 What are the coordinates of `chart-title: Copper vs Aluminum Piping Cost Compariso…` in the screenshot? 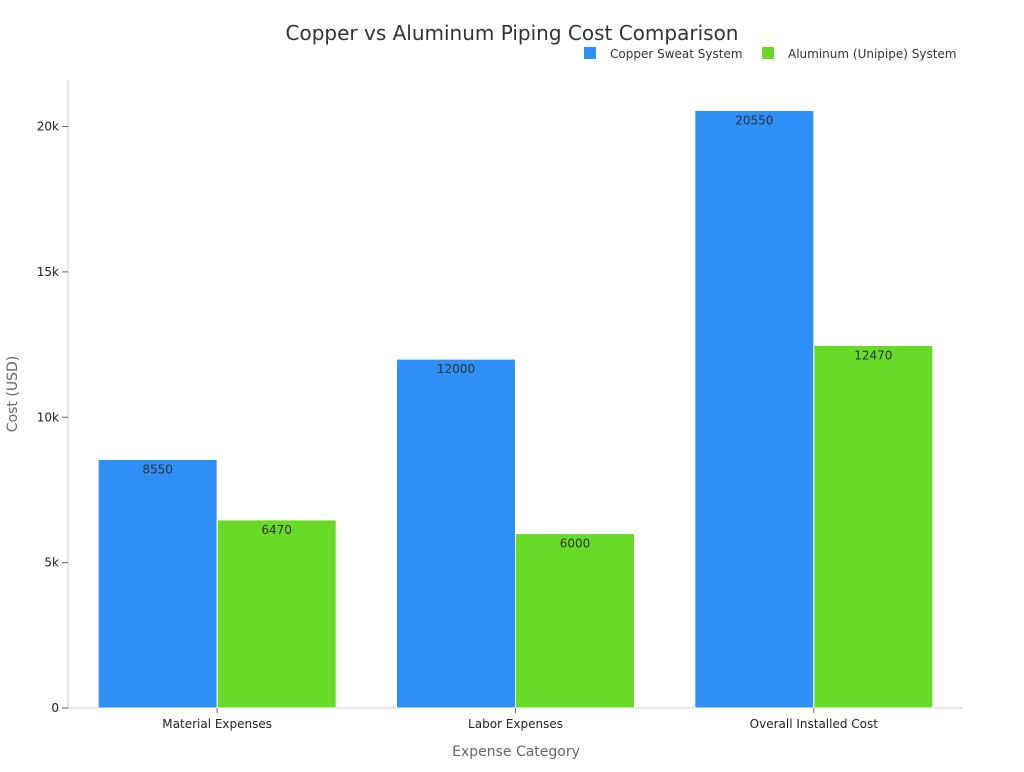 It's located at (512, 33).